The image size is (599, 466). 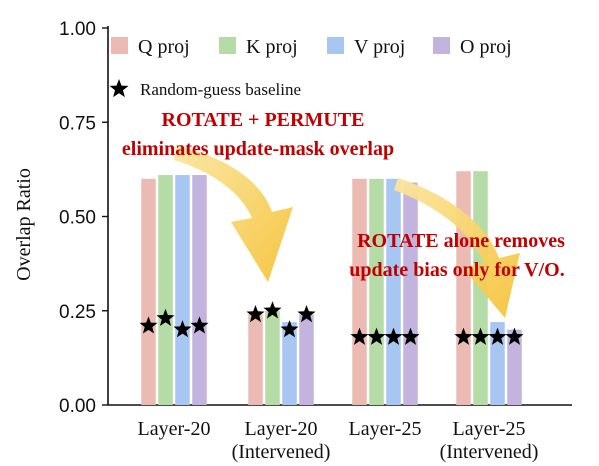 What do you see at coordinates (77, 29) in the screenshot?
I see `y-tick-label: 1.00` at bounding box center [77, 29].